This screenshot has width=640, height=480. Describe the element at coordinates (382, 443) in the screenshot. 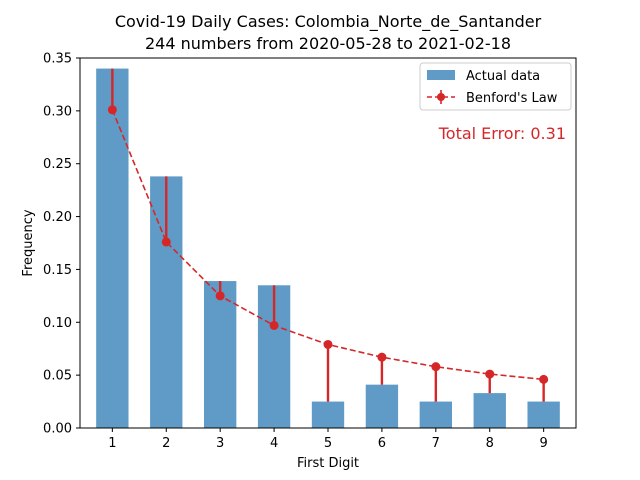

I see `x-tick-label: 6` at that location.